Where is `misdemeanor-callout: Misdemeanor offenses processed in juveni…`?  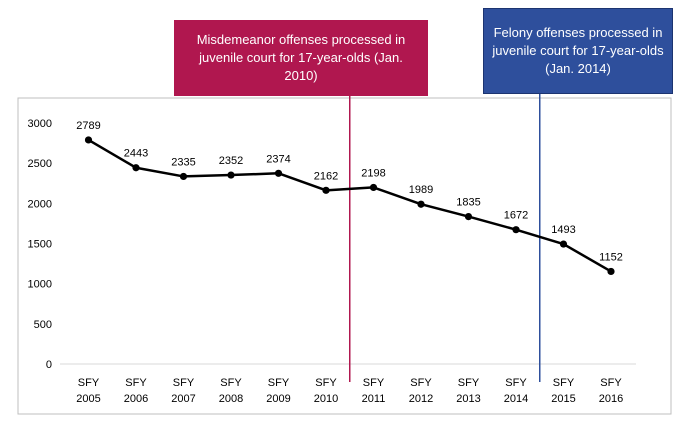 misdemeanor-callout: Misdemeanor offenses processed in juveni… is located at coordinates (301, 58).